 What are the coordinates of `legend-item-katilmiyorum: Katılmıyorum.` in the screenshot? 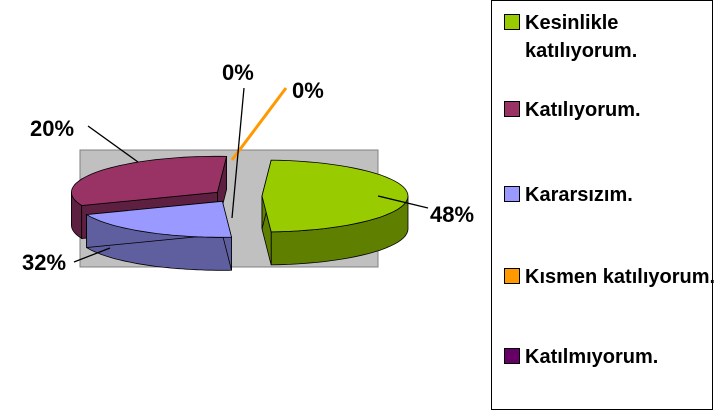 It's located at (610, 357).